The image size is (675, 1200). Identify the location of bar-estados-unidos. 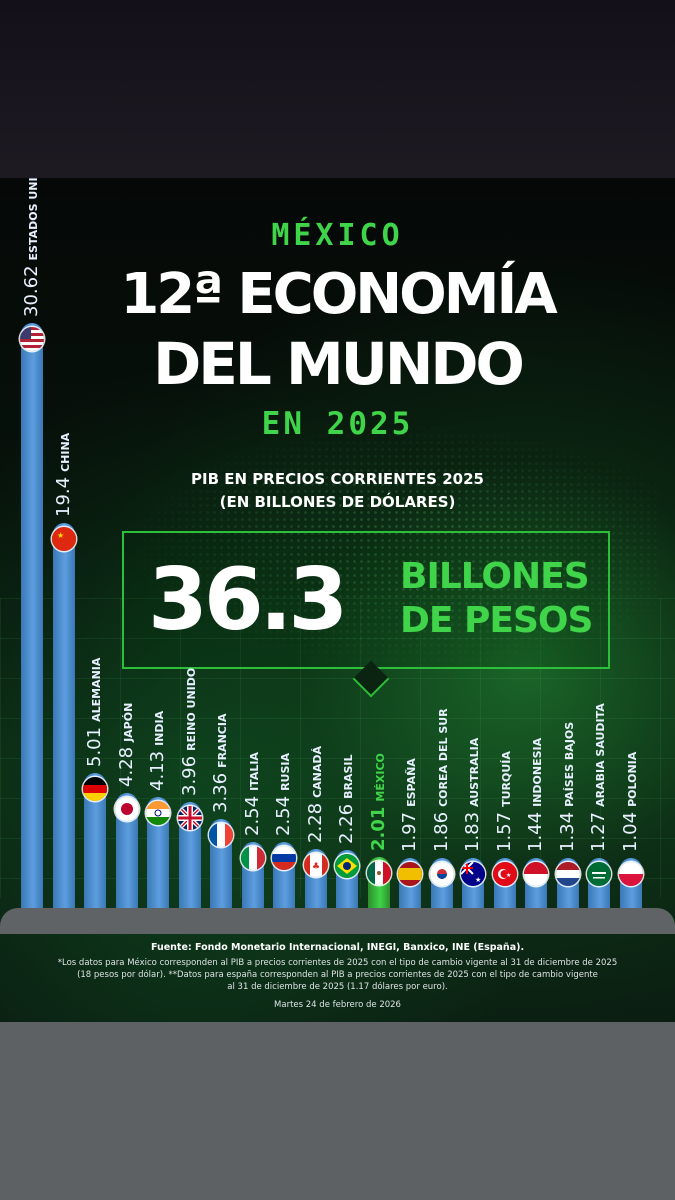
(32, 618).